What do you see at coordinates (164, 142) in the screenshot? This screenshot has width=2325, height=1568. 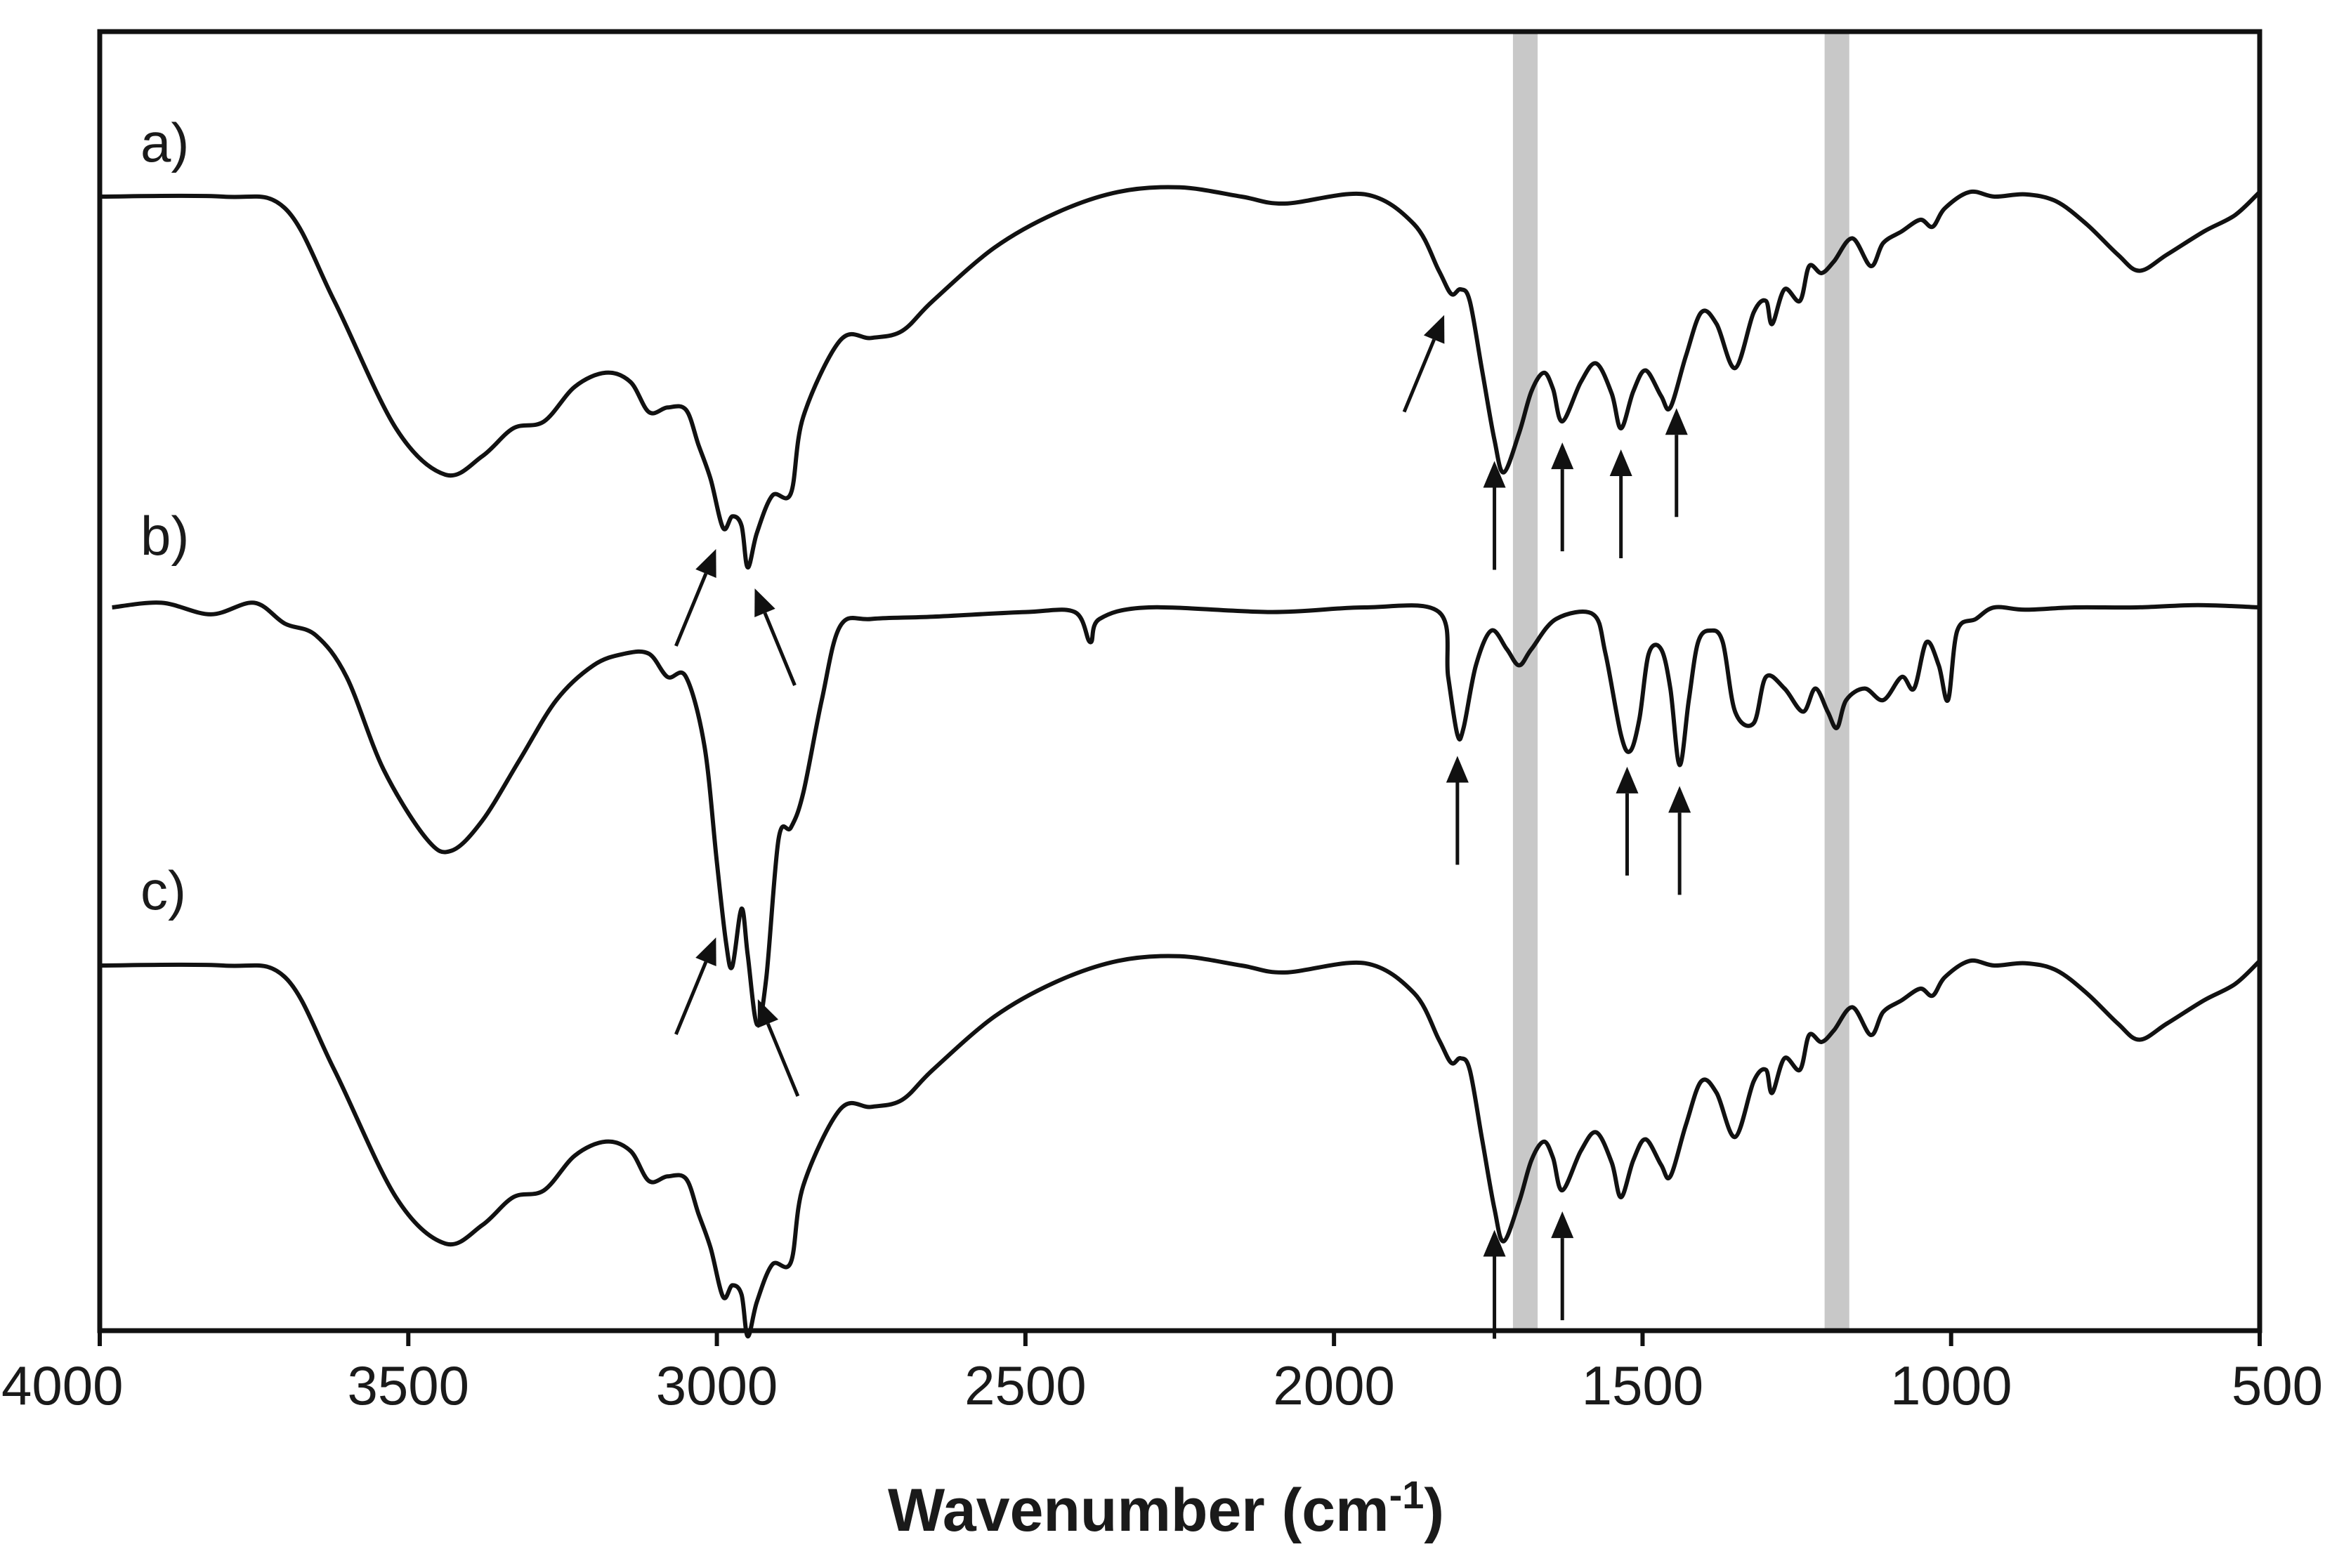 I see `trace-label-a: a)` at bounding box center [164, 142].